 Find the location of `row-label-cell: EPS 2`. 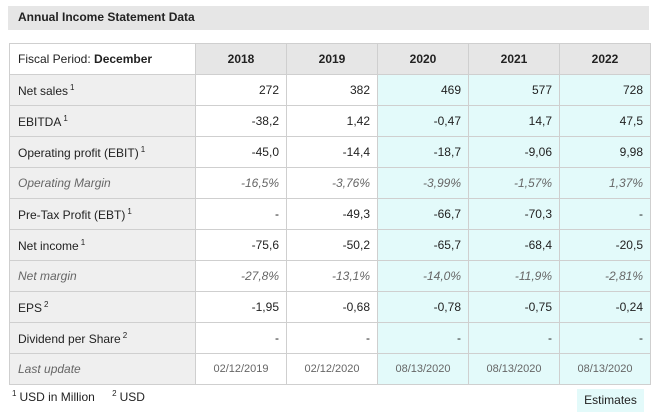

row-label-cell: EPS 2 is located at coordinates (102, 307).